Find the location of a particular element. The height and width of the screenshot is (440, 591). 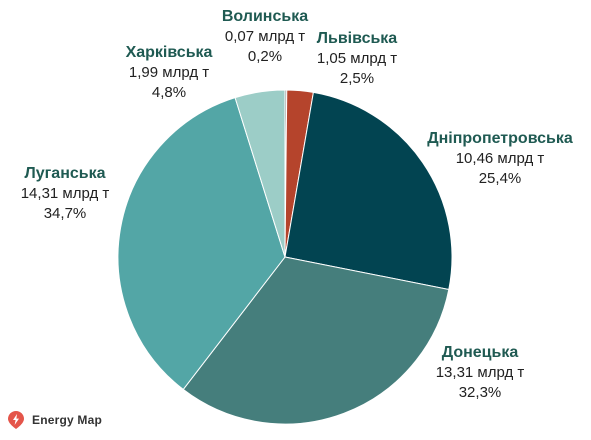

slice-value: 0,07 млрд т is located at coordinates (265, 36).